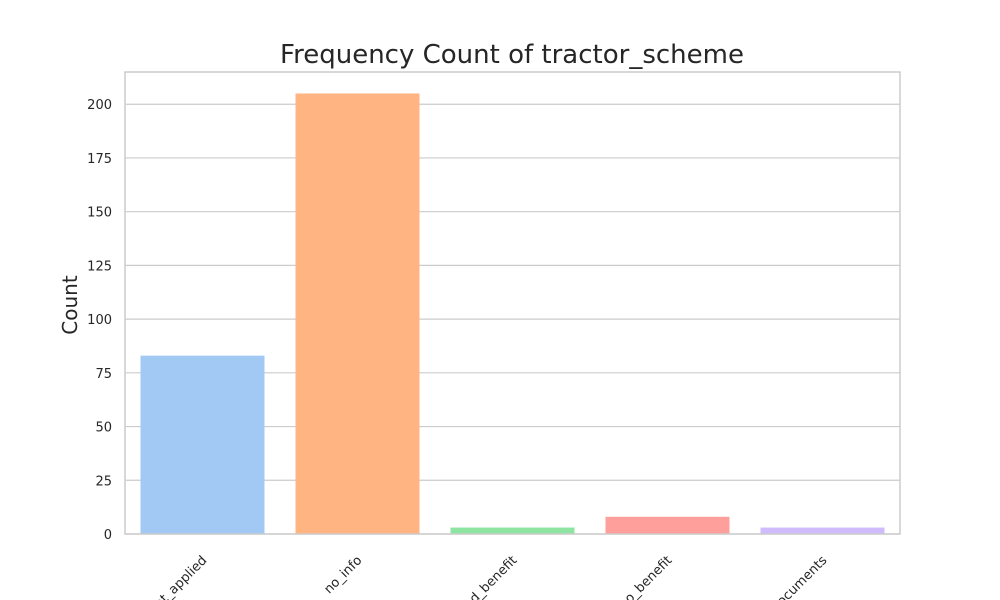 This screenshot has width=1000, height=600. I want to click on x-tick-label: nt_applied, so click(181, 576).